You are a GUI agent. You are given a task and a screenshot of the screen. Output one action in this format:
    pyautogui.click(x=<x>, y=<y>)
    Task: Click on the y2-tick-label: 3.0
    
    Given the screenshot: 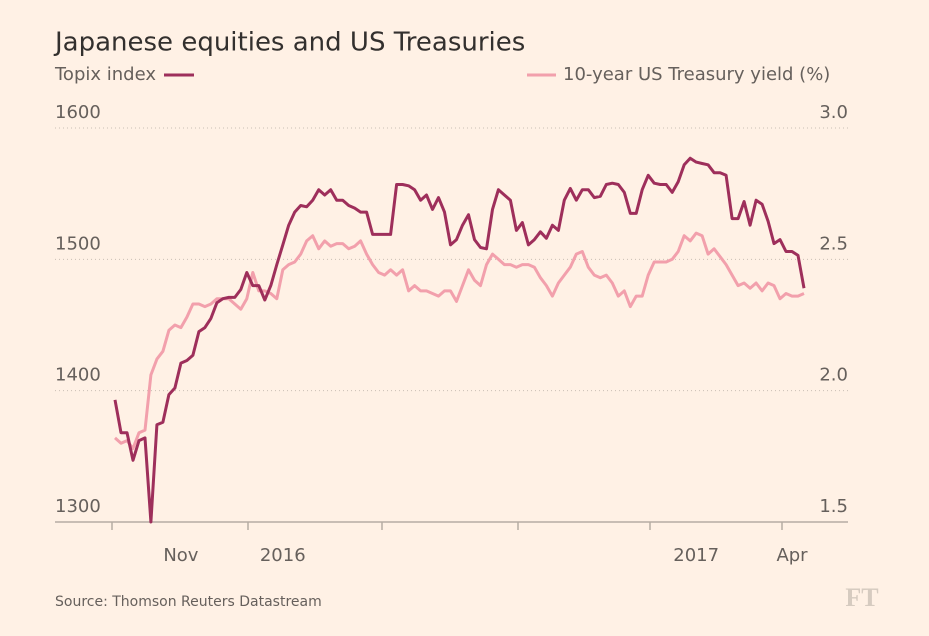 What is the action you would take?
    pyautogui.click(x=833, y=112)
    